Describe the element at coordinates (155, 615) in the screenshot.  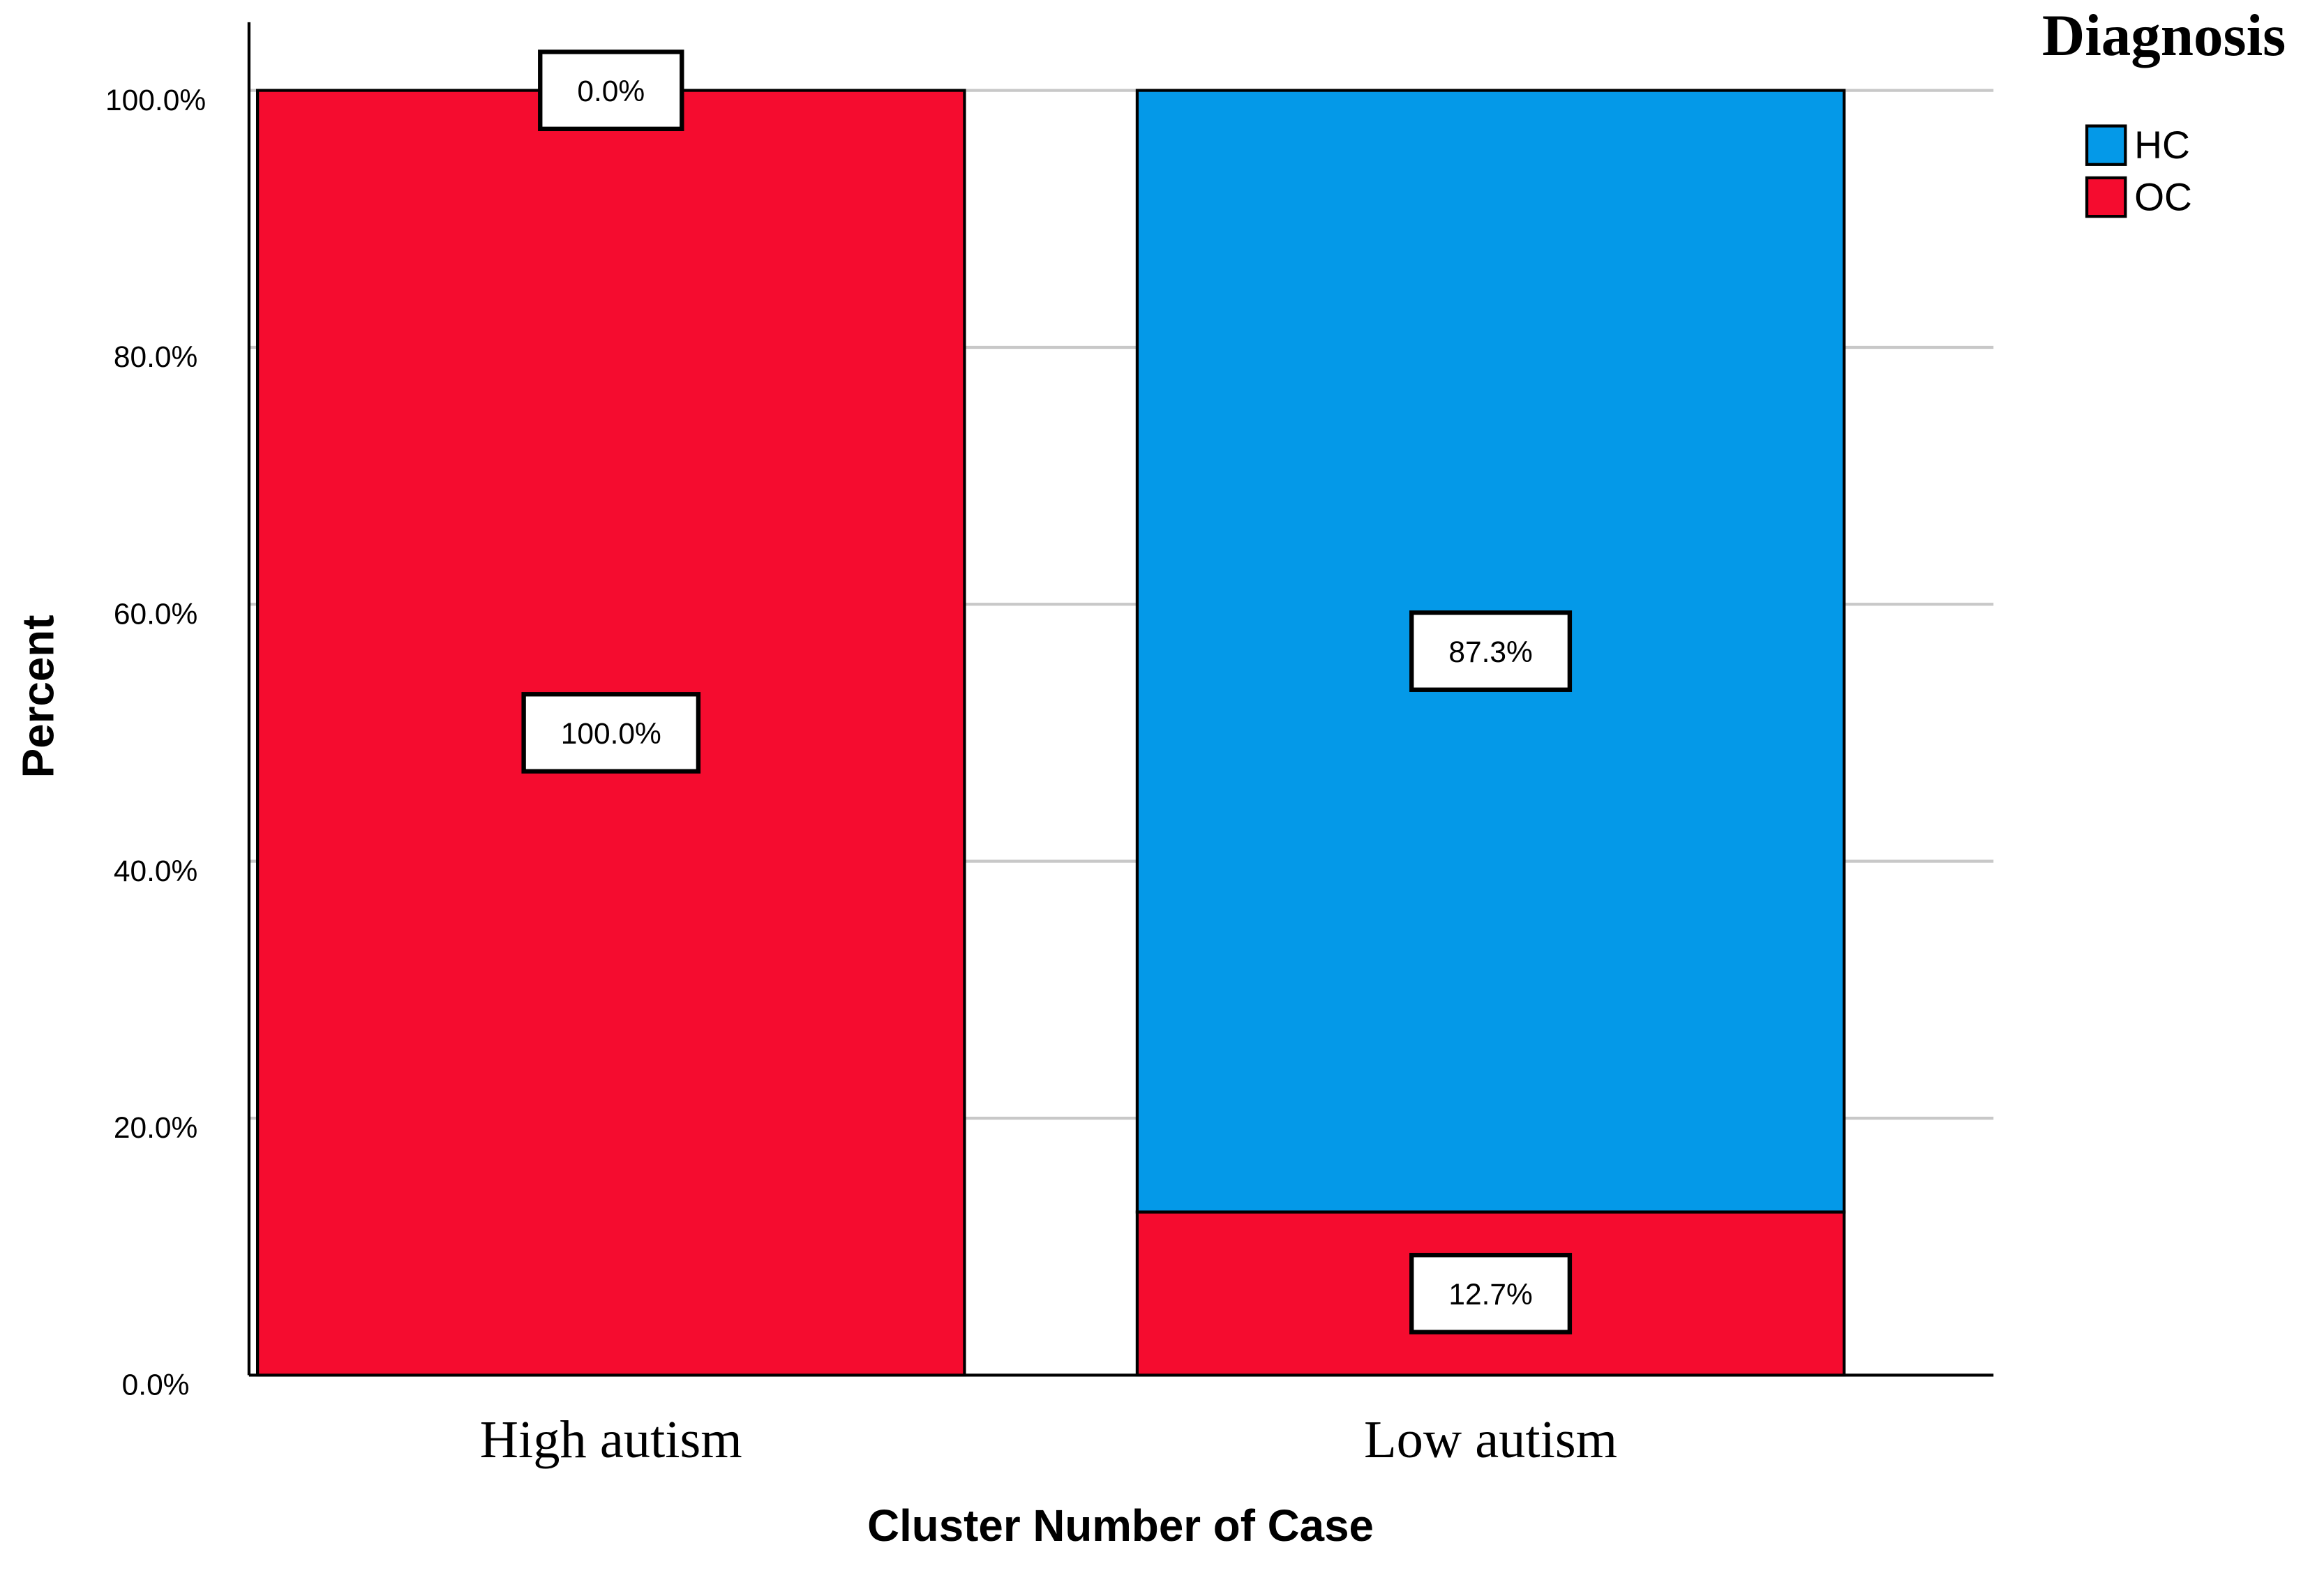
I see `y-tick-label: 60.0%` at that location.